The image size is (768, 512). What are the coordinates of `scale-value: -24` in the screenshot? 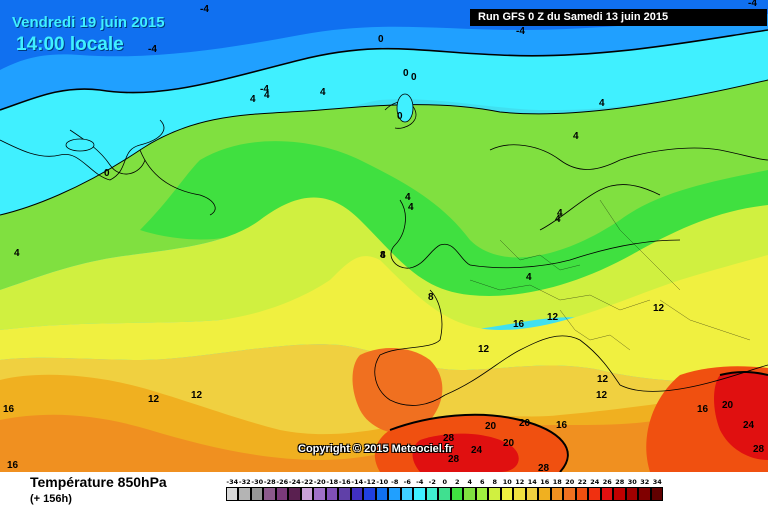 It's located at (294, 482).